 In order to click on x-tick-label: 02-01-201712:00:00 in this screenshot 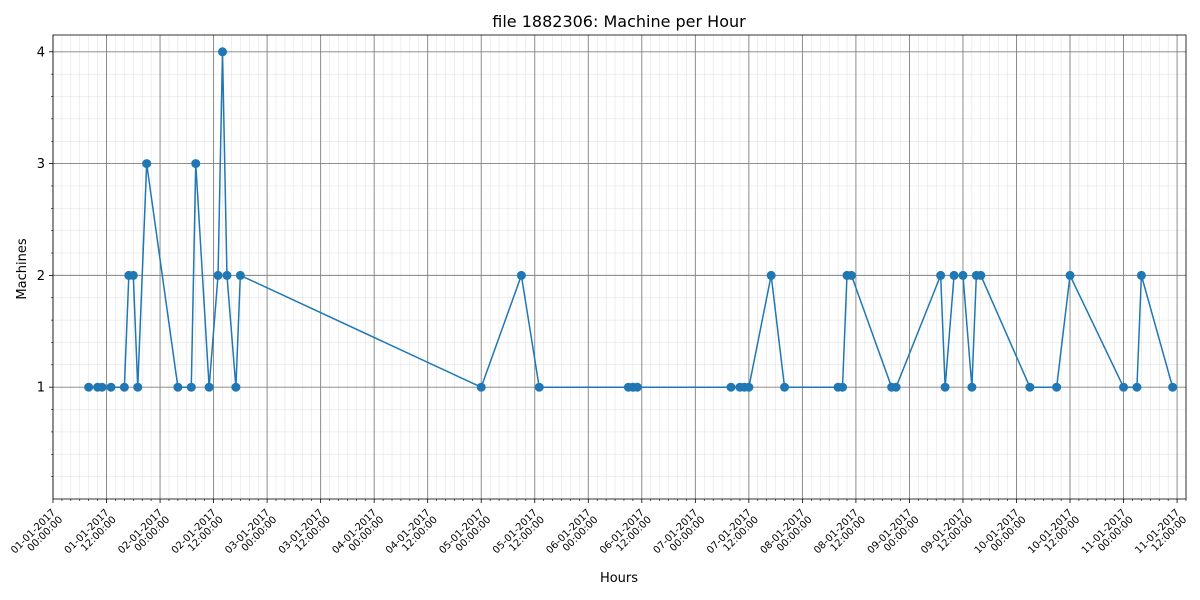, I will do `click(198, 535)`.